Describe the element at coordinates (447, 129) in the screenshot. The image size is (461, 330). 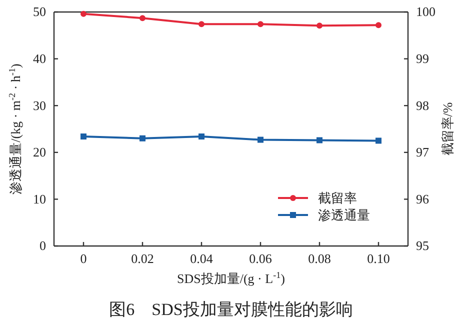
I see `y2-axis-title: 截留率/%` at that location.